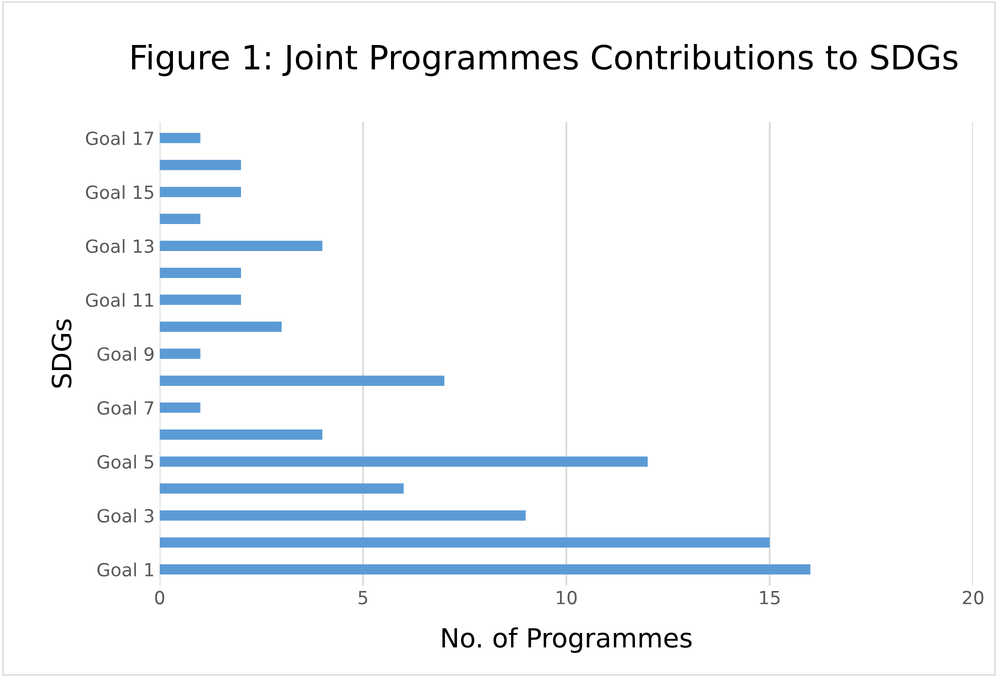 The height and width of the screenshot is (677, 998). Describe the element at coordinates (120, 246) in the screenshot. I see `y-tick-label: Goal 13` at that location.